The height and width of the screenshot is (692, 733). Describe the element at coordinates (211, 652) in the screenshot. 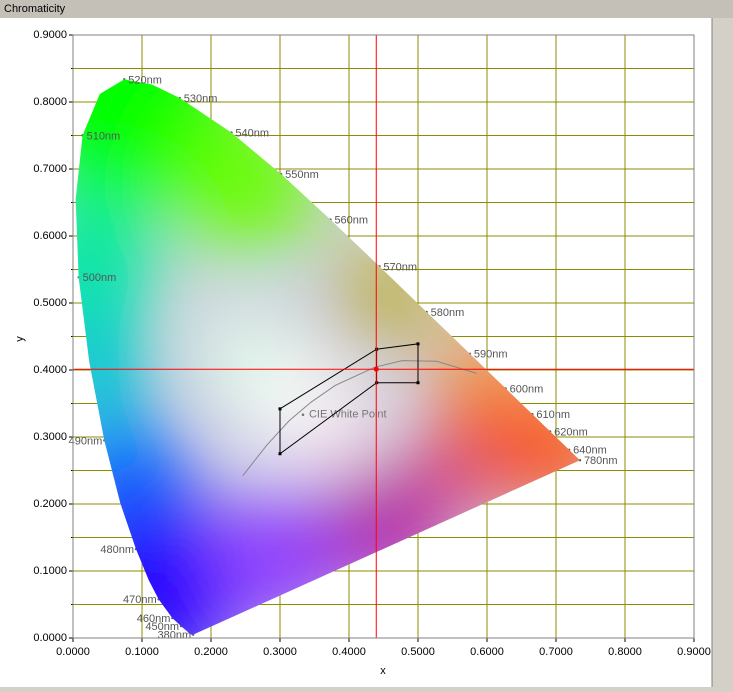

I see `x-tick-label: 0.2000` at that location.